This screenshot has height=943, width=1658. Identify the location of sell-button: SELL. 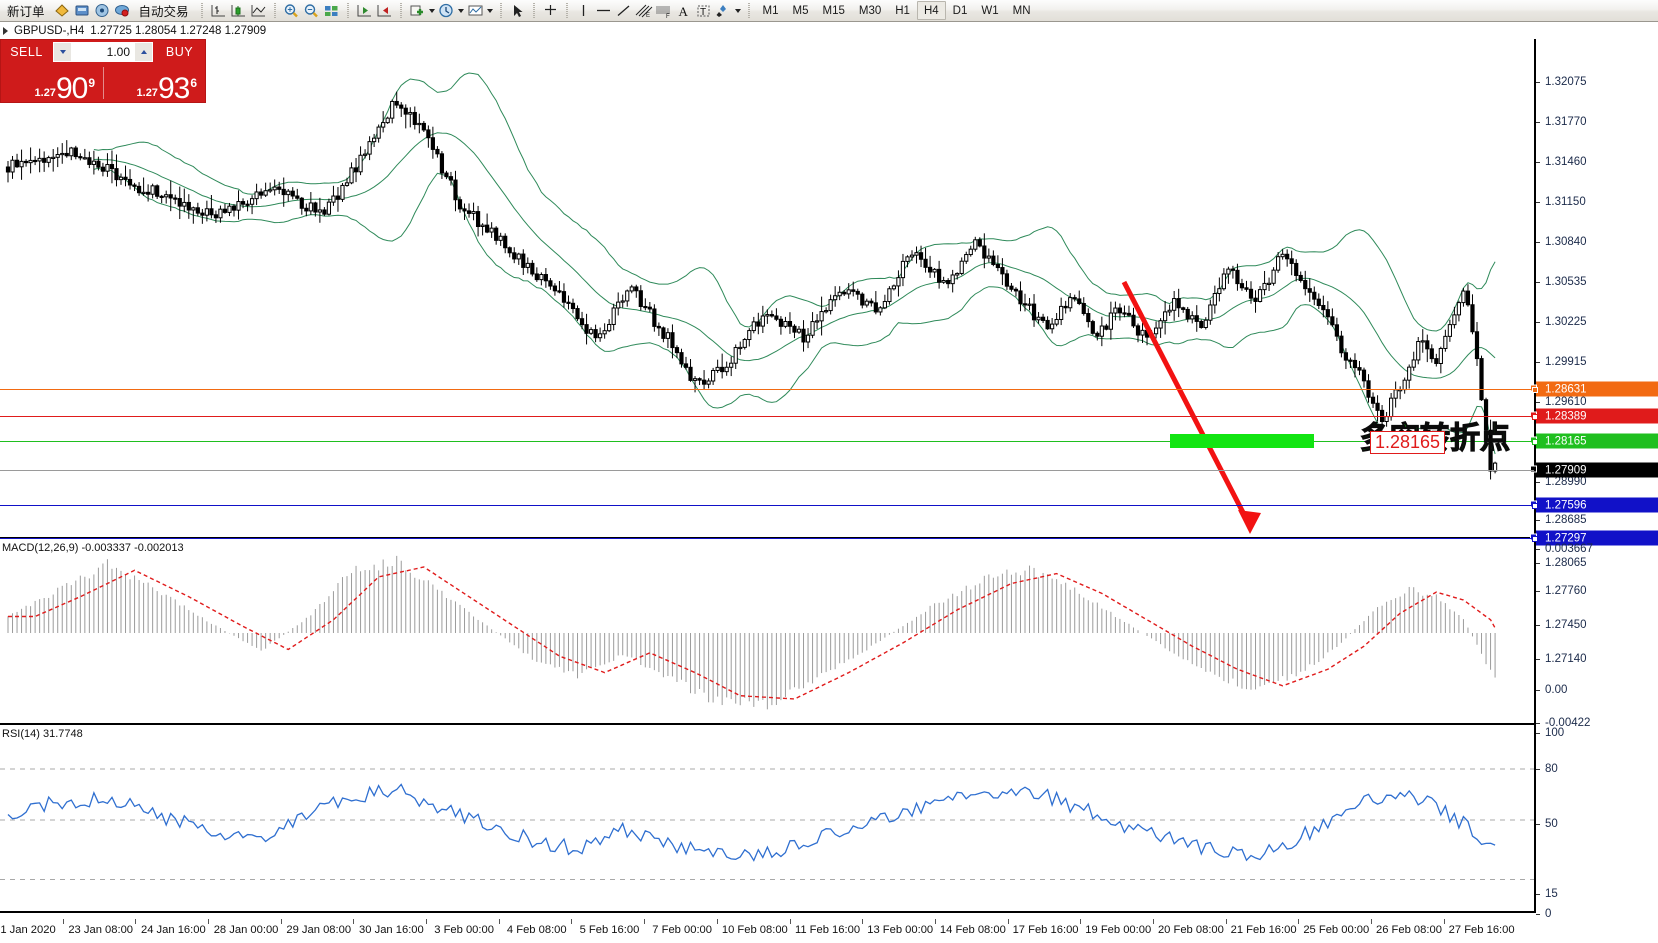
(26, 52).